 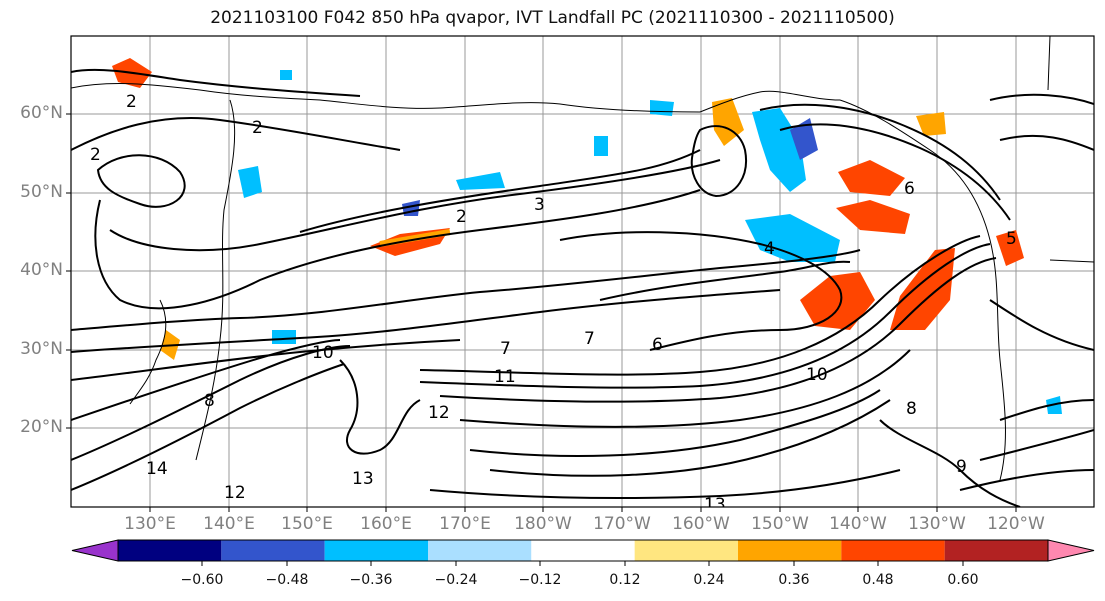 I want to click on lon-label-170e: 170°E, so click(x=465, y=524).